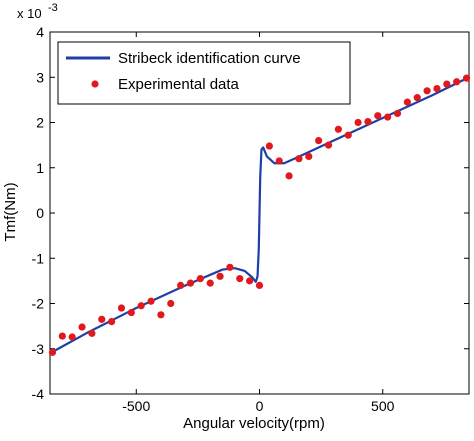 This screenshot has width=474, height=441. What do you see at coordinates (383, 406) in the screenshot?
I see `x-tick-label: 500` at bounding box center [383, 406].